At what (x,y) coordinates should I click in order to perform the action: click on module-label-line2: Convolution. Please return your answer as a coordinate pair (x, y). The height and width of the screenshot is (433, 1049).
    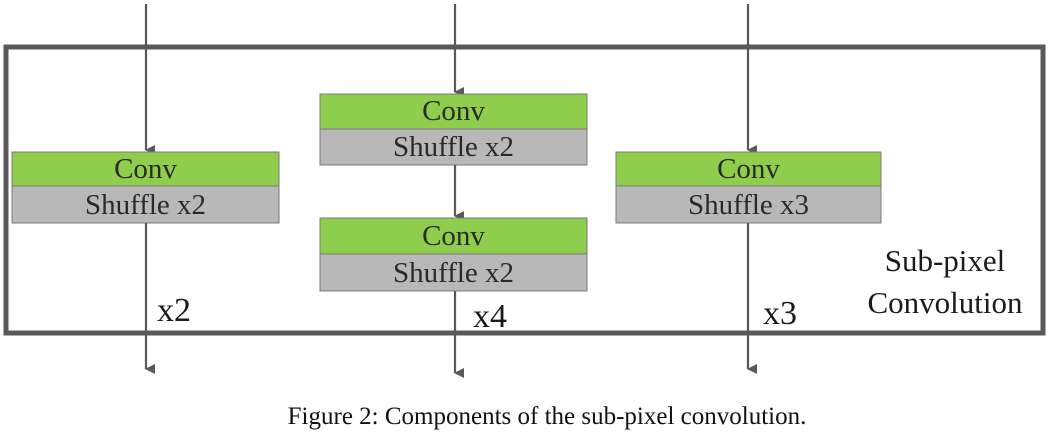
    Looking at the image, I should click on (945, 302).